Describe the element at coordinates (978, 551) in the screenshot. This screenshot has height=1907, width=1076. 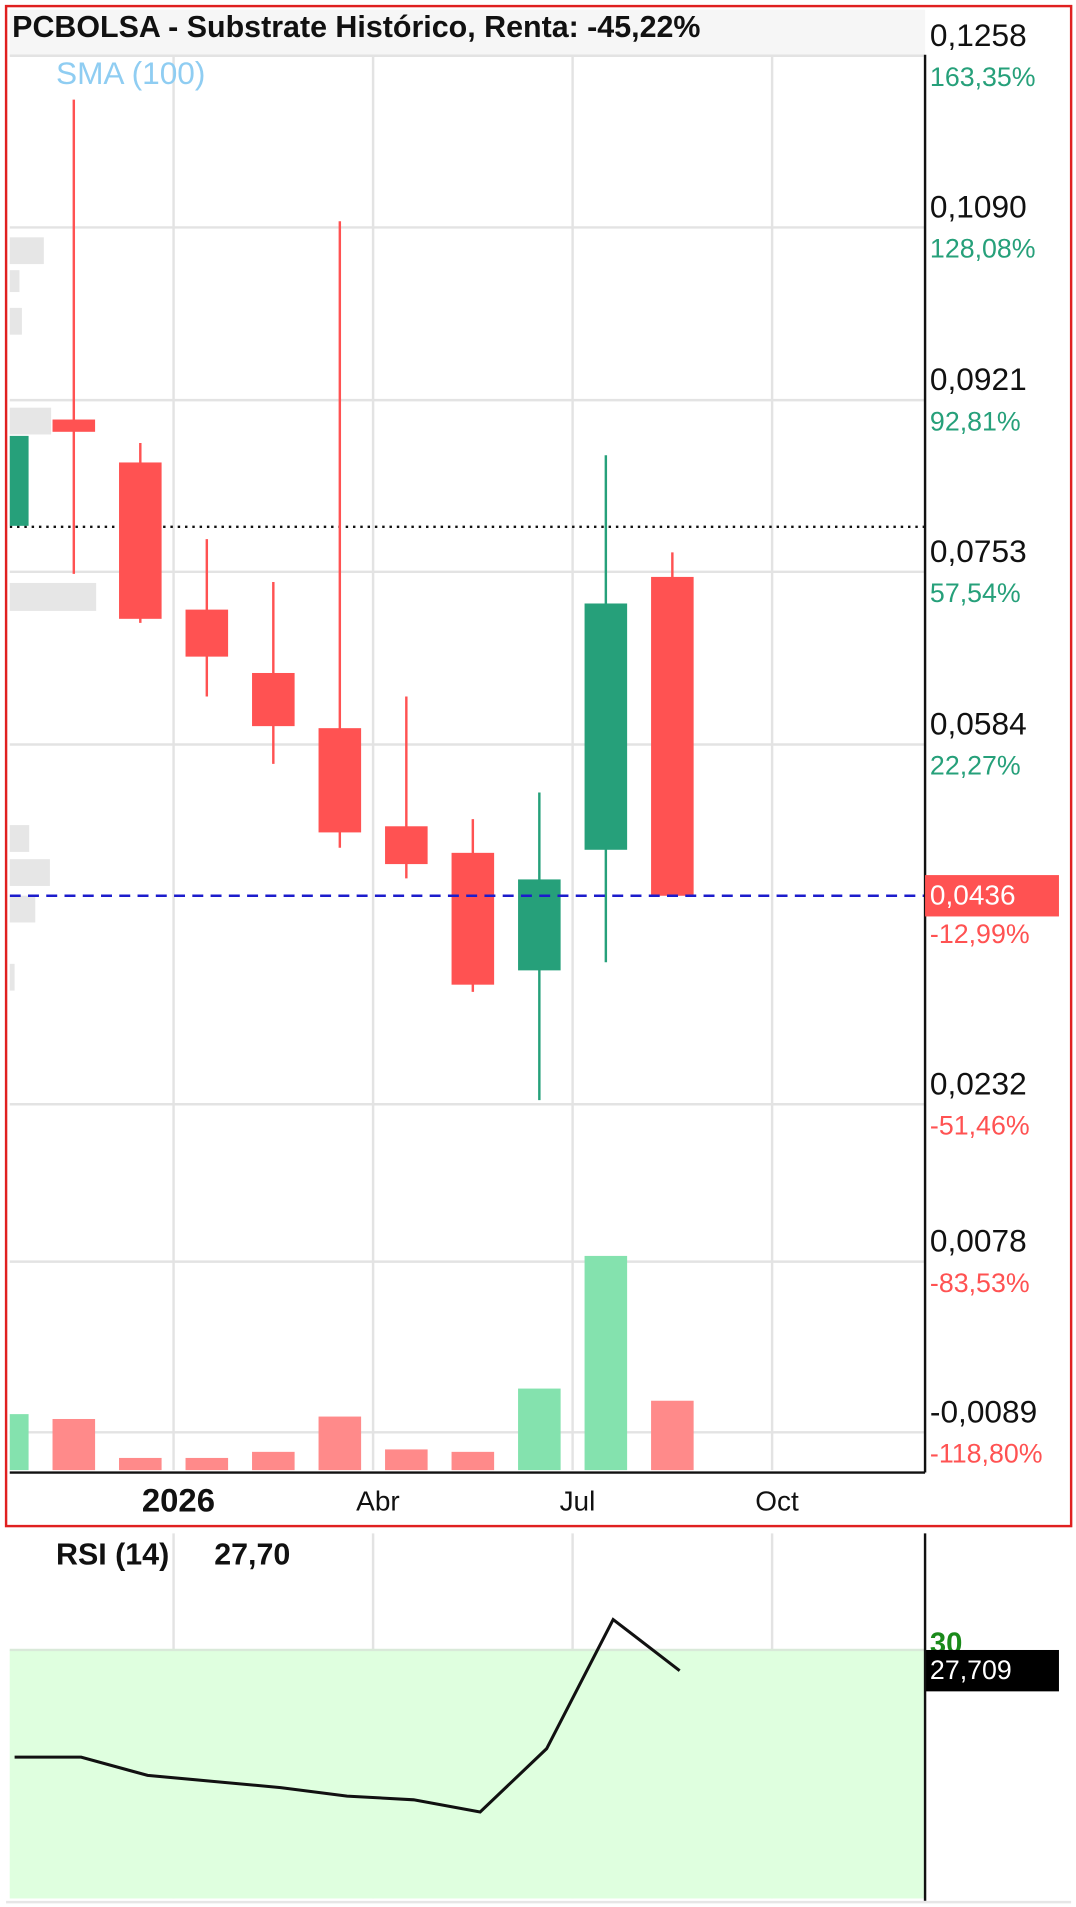
I see `y-tick-label: 0,0753` at that location.